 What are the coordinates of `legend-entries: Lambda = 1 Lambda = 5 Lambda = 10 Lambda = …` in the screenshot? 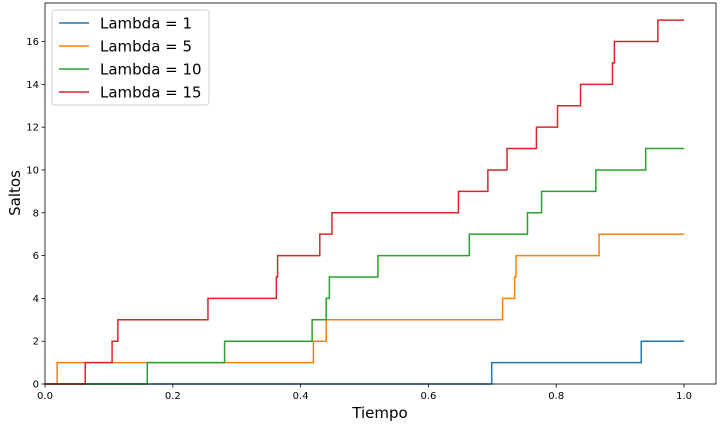 It's located at (130, 58).